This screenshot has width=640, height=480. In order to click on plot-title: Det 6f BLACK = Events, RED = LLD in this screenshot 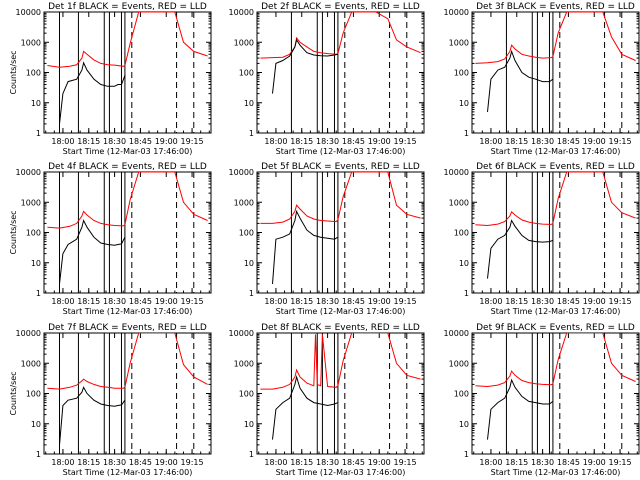, I will do `click(555, 167)`.